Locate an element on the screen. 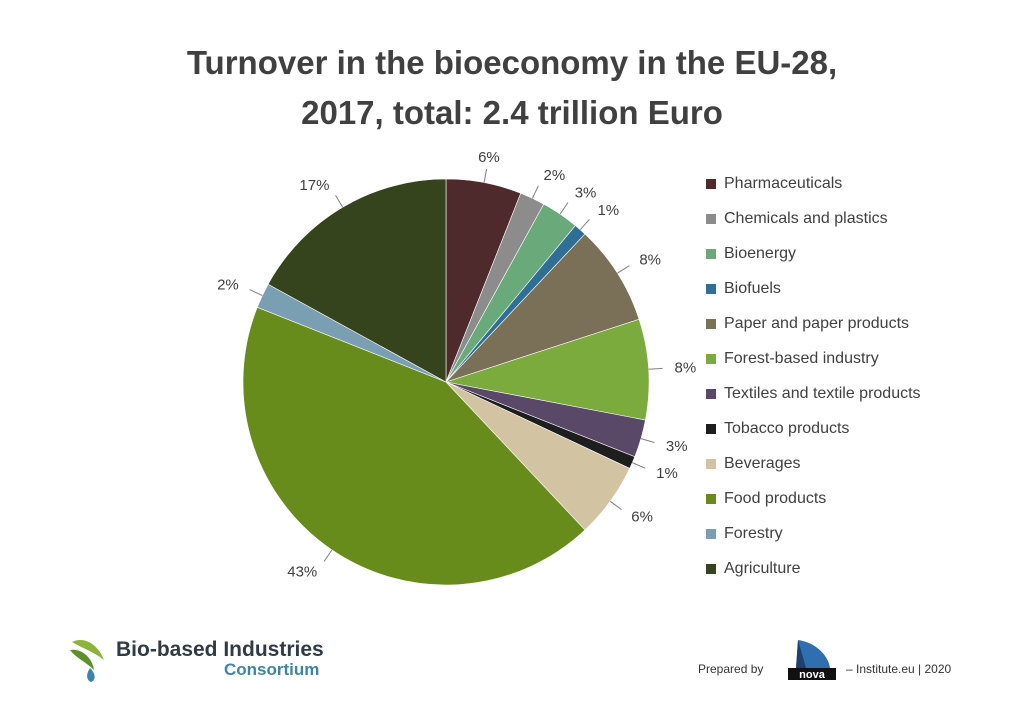  logo-line2: Consortium is located at coordinates (272, 669).